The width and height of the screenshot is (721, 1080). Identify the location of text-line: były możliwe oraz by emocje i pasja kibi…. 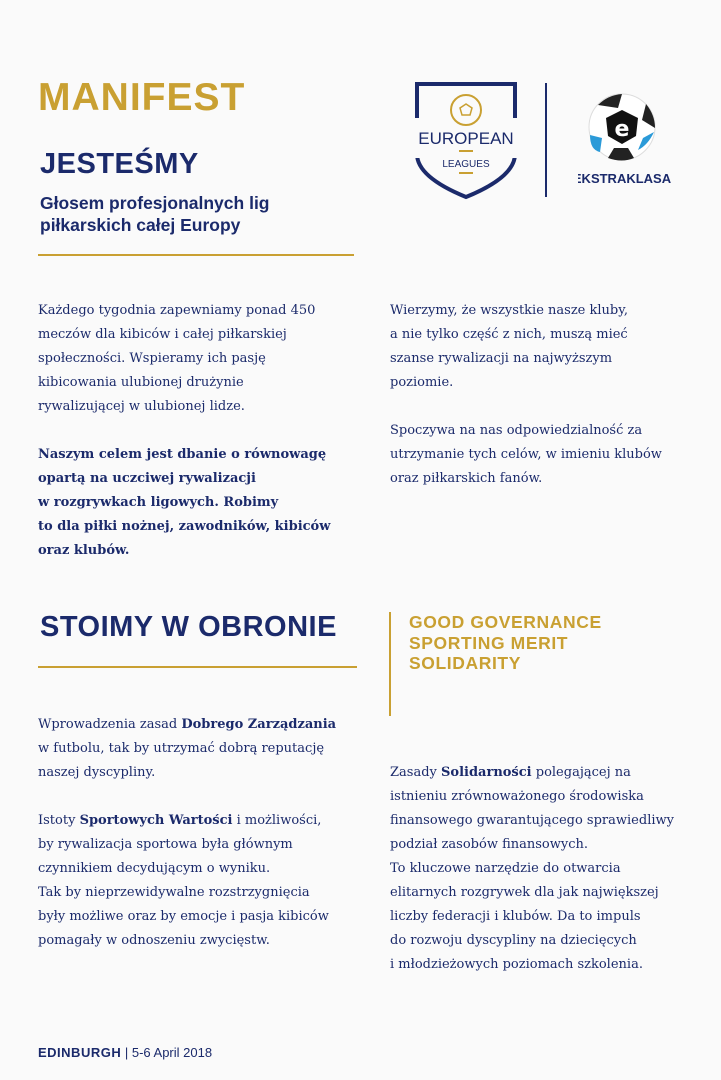
(187, 917).